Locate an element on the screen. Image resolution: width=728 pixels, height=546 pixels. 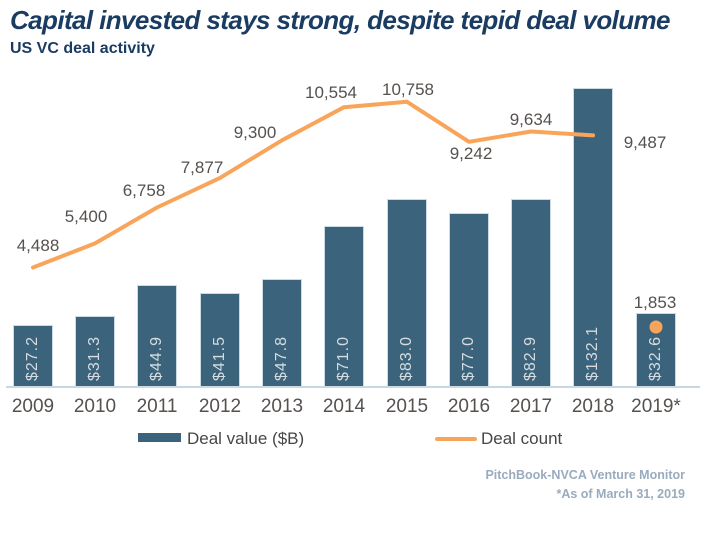
deal-count-swatch is located at coordinates (456, 439).